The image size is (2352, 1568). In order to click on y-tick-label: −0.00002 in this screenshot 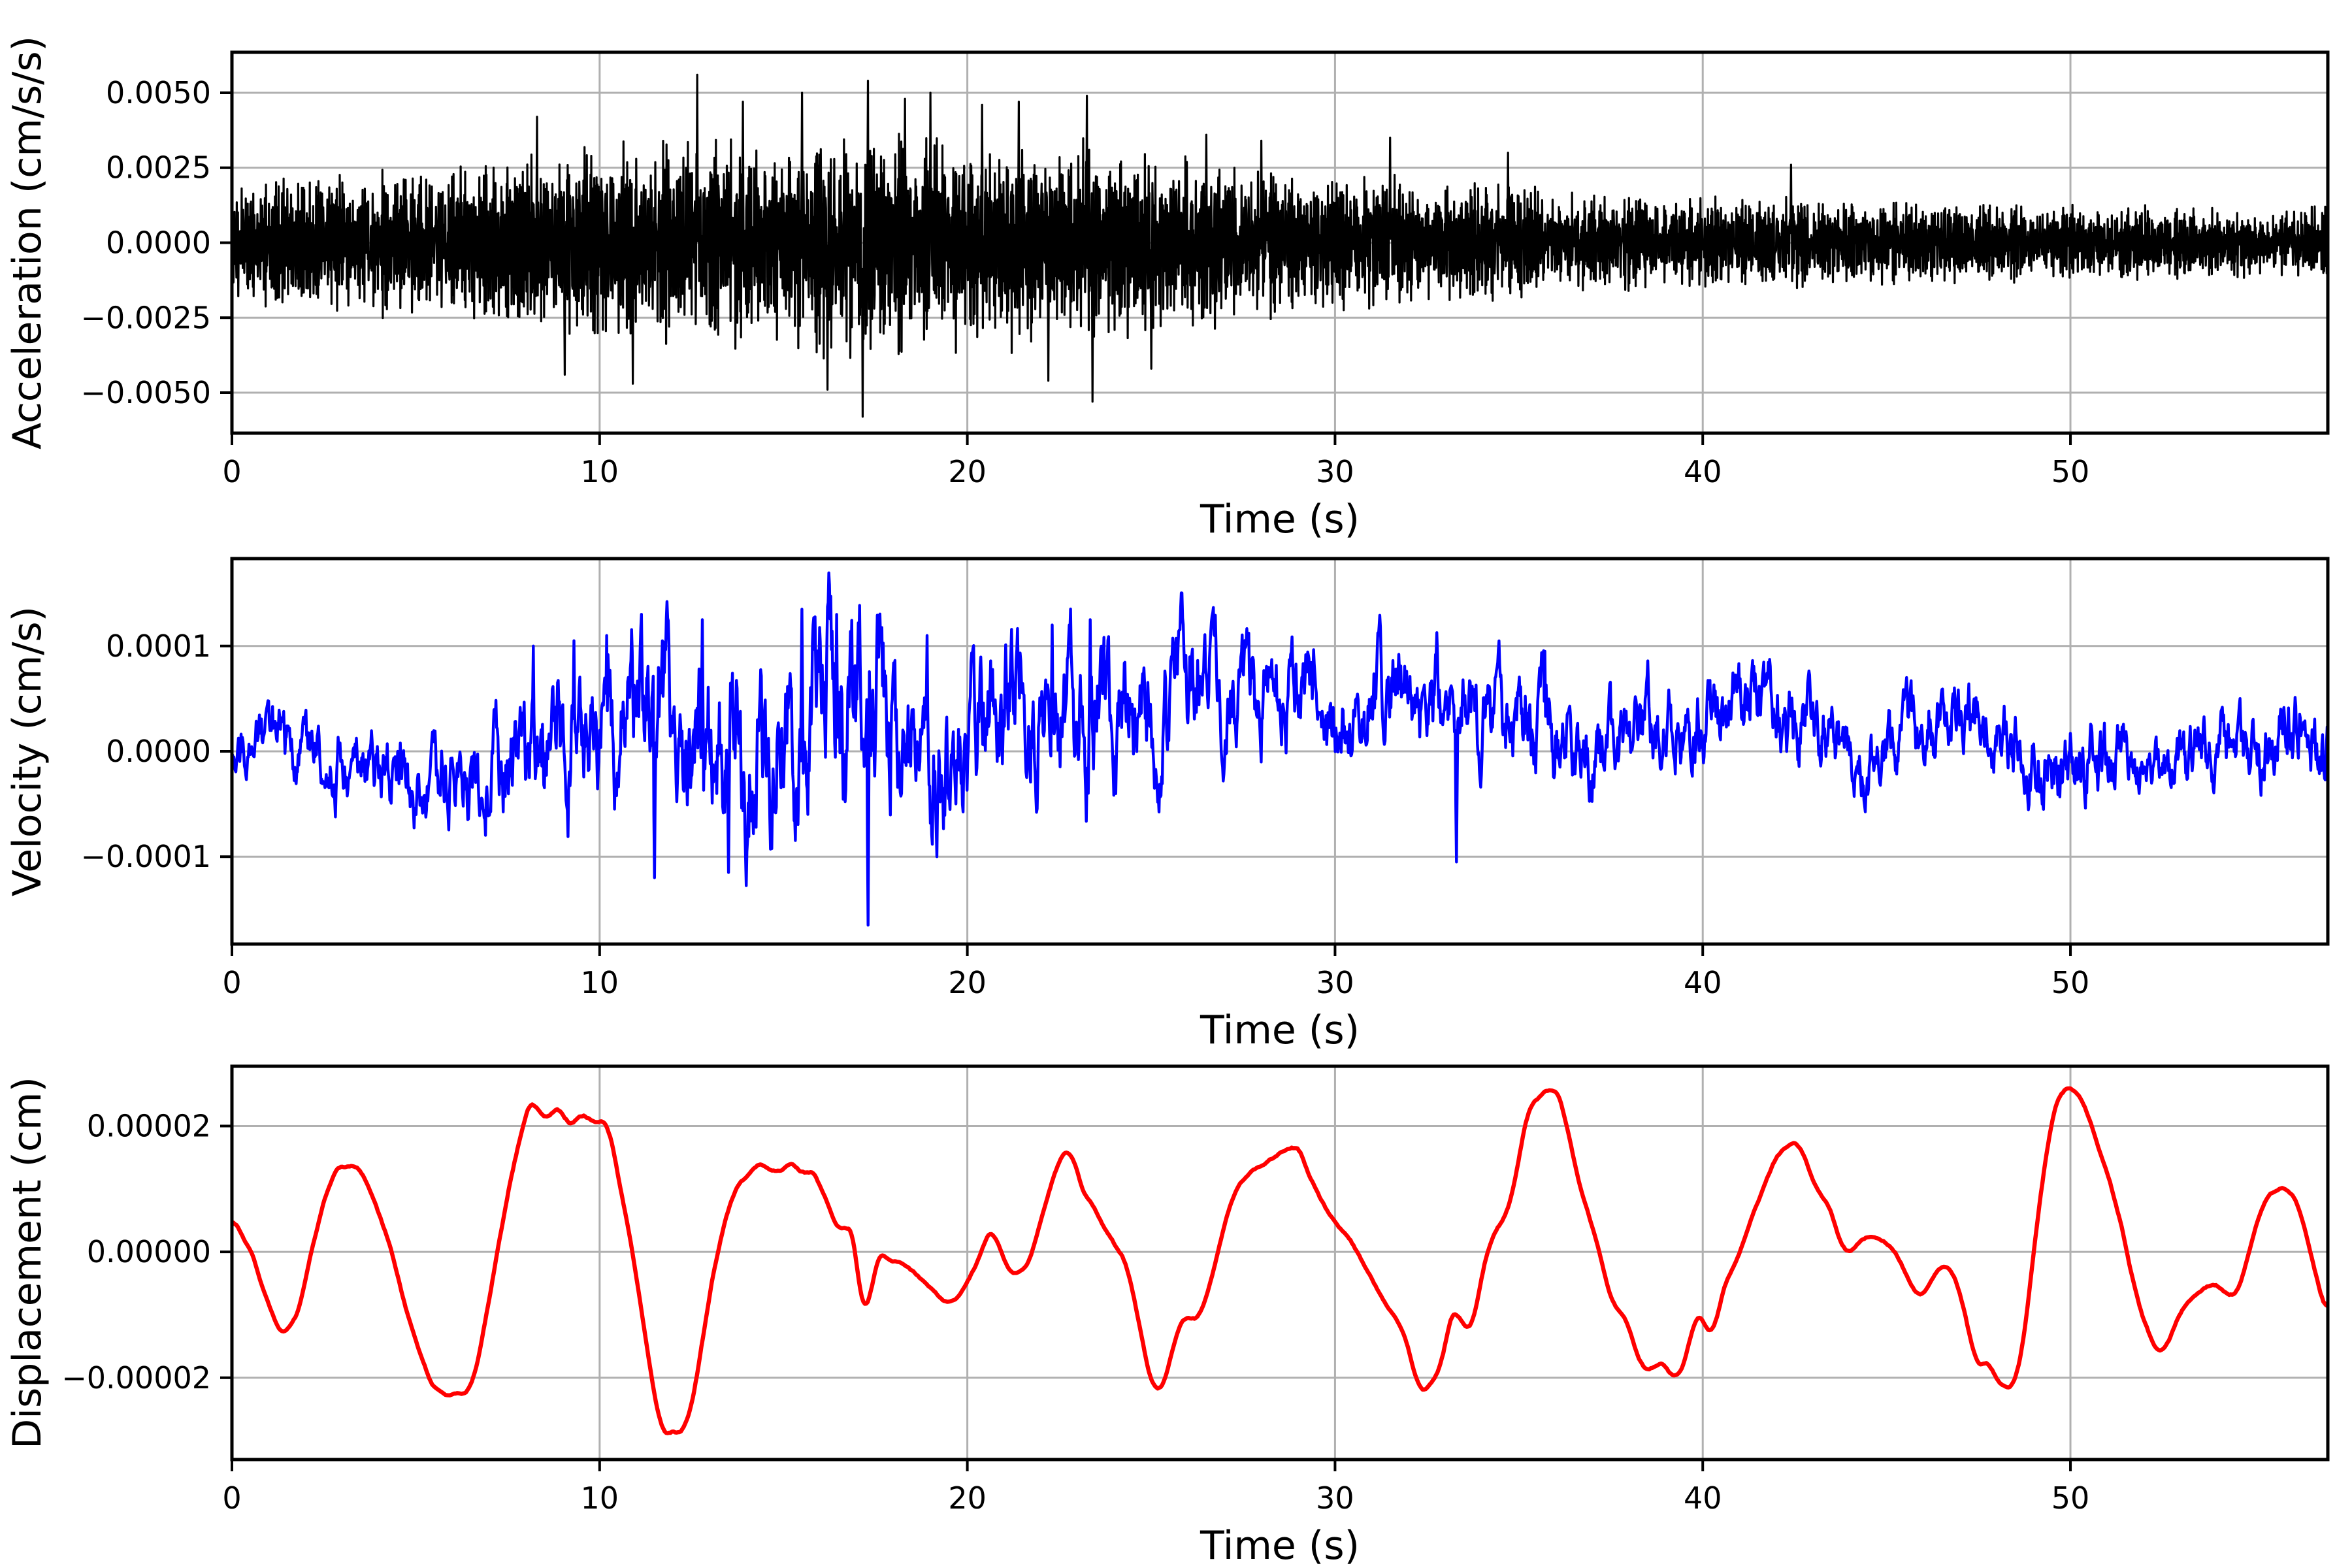, I will do `click(136, 1378)`.